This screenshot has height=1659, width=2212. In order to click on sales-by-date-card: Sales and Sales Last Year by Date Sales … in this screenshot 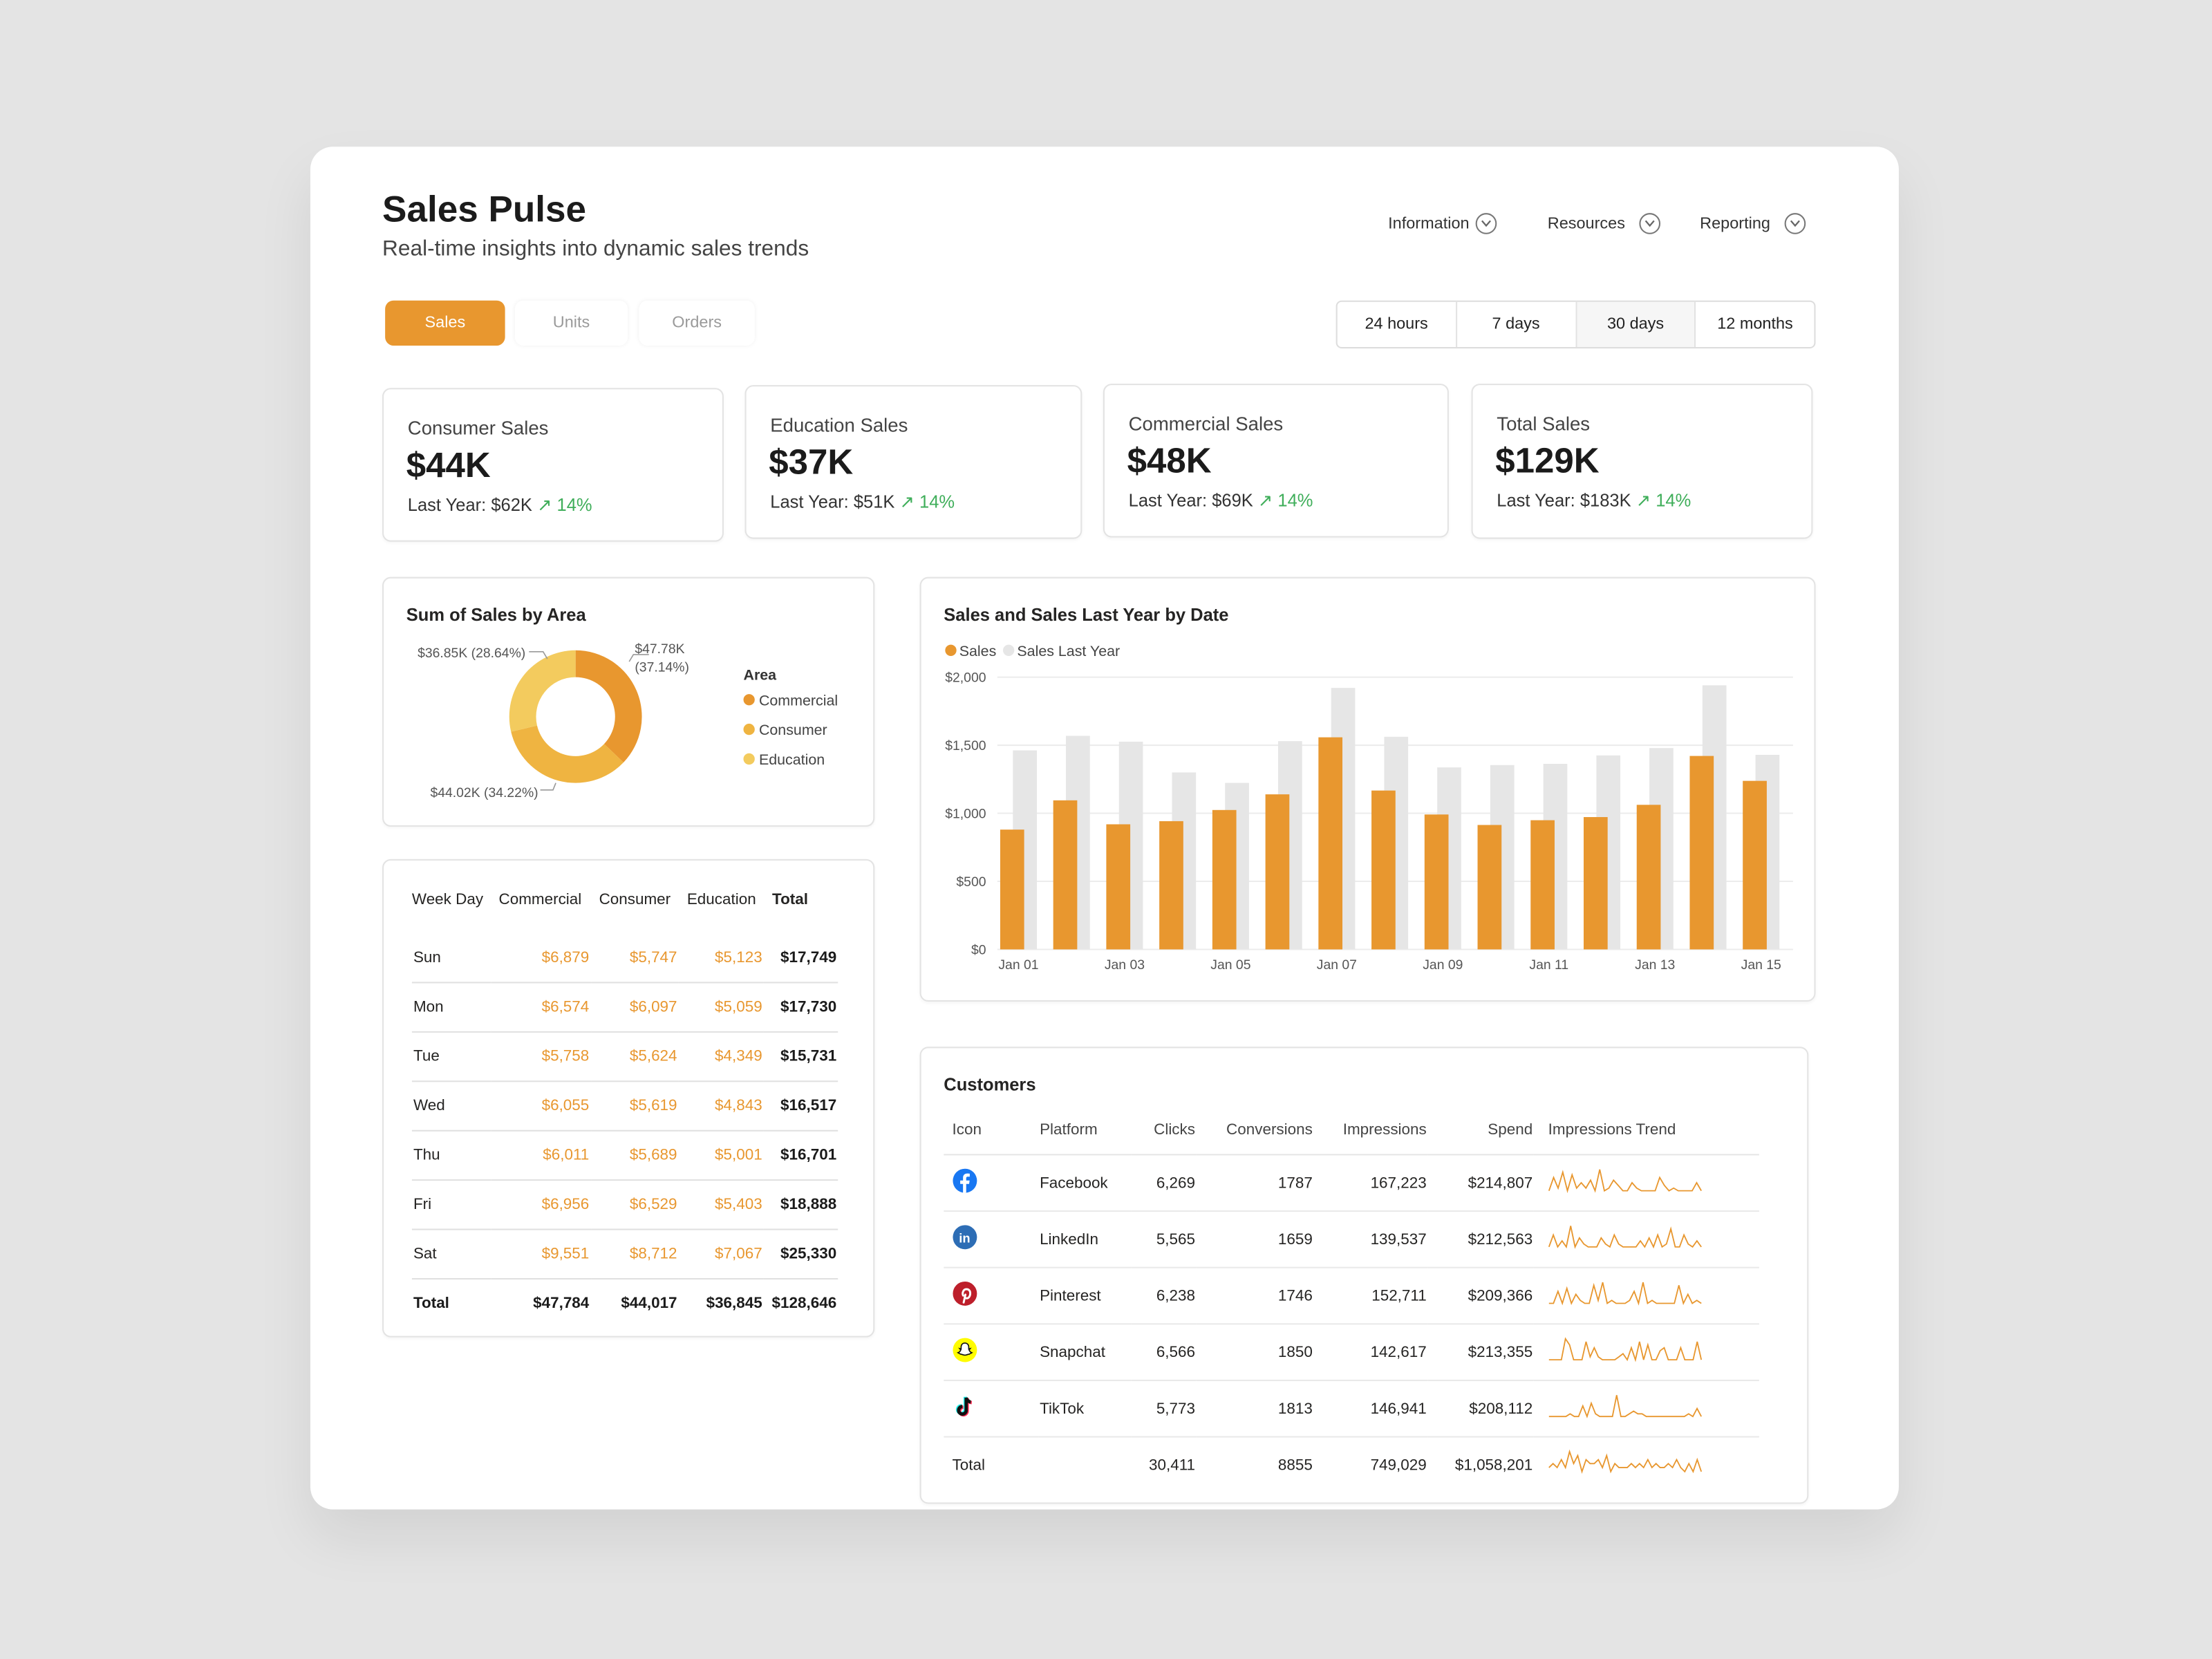, I will do `click(1367, 789)`.